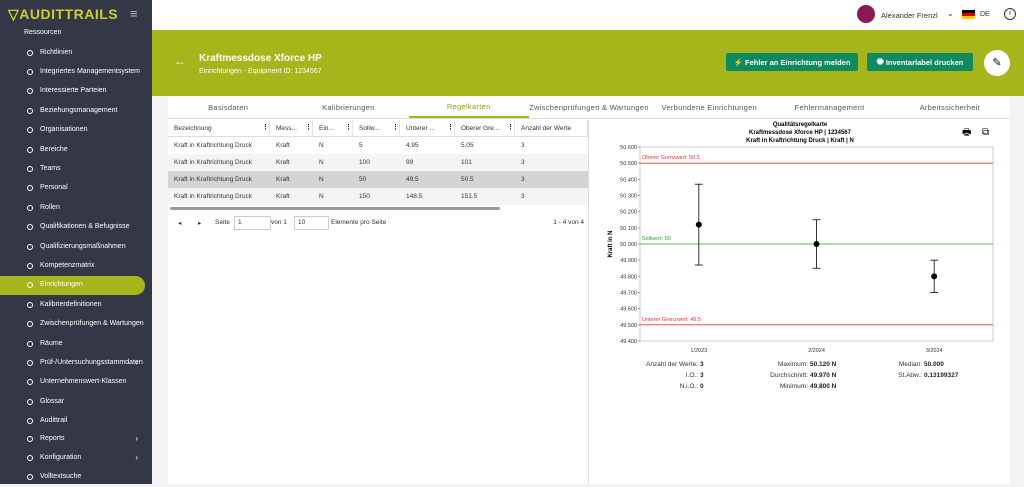 The image size is (1024, 487). I want to click on nav-item: Reports ›, so click(76, 438).